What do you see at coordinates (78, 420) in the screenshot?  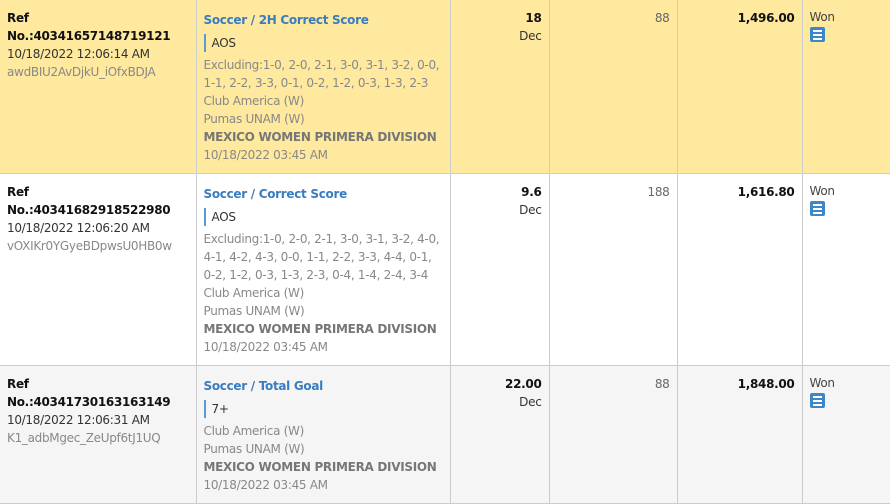 I see `bet-datetime: 10/18/2022 12:06:31 AM` at bounding box center [78, 420].